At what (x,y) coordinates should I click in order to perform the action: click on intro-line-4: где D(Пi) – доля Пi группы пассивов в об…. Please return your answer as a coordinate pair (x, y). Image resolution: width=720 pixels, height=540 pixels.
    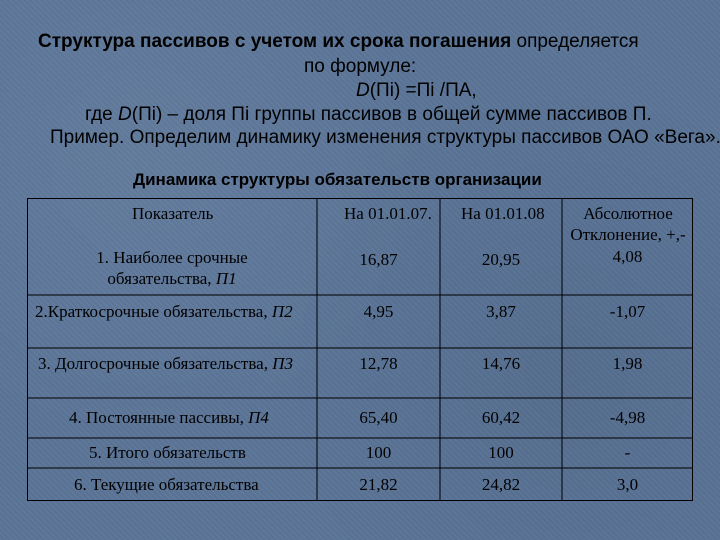
    Looking at the image, I should click on (368, 115).